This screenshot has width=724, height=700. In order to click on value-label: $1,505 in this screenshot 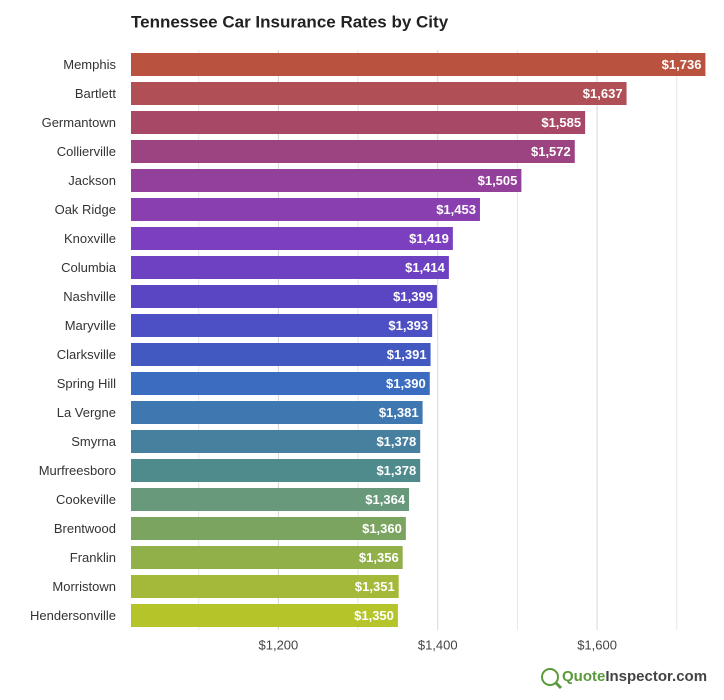, I will do `click(498, 180)`.